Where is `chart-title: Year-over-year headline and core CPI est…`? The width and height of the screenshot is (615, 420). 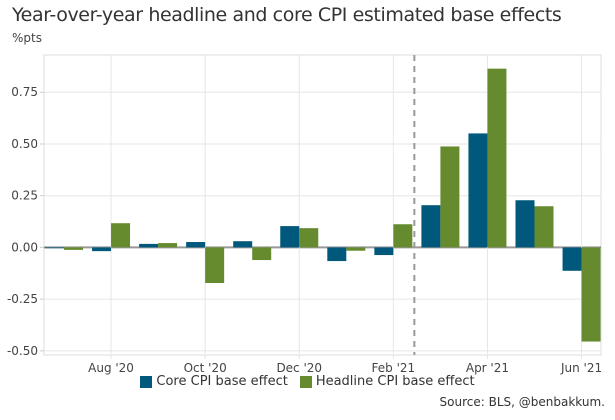
chart-title: Year-over-year headline and core CPI est… is located at coordinates (287, 15).